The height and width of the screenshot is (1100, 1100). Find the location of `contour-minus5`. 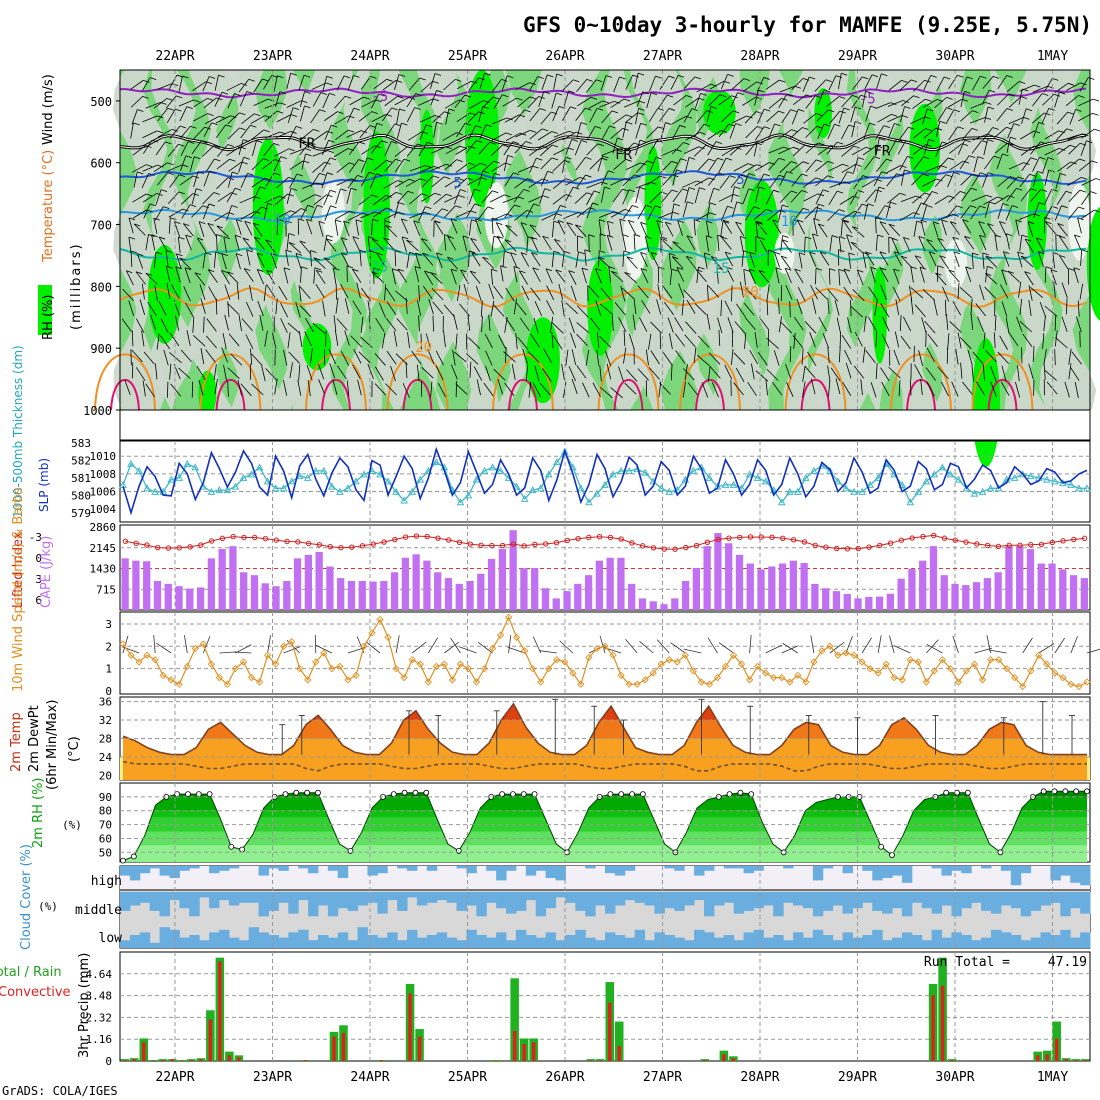

contour-minus5 is located at coordinates (603, 93).